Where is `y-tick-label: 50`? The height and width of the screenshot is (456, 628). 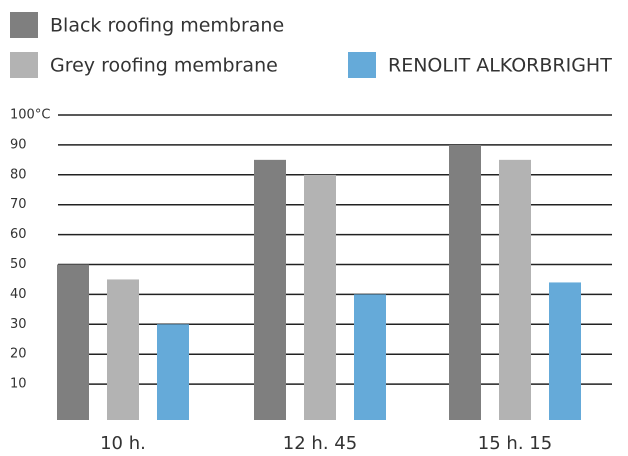 y-tick-label: 50 is located at coordinates (18, 264).